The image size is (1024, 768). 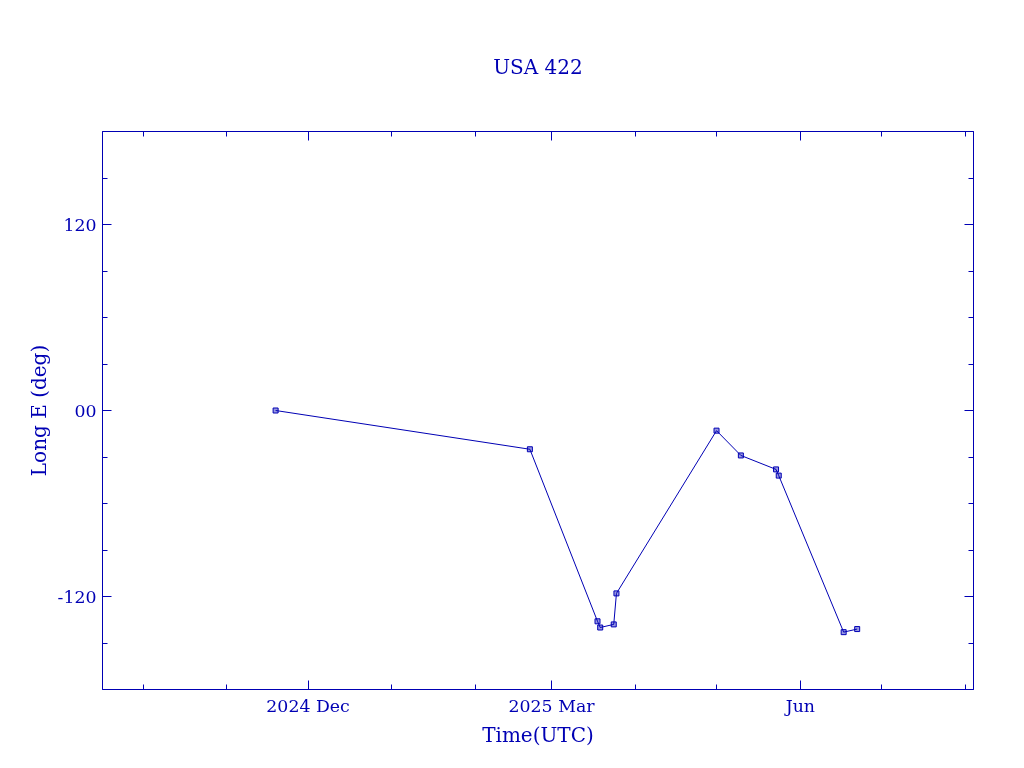 I want to click on x-tick-label: 2024 Dec, so click(x=308, y=705).